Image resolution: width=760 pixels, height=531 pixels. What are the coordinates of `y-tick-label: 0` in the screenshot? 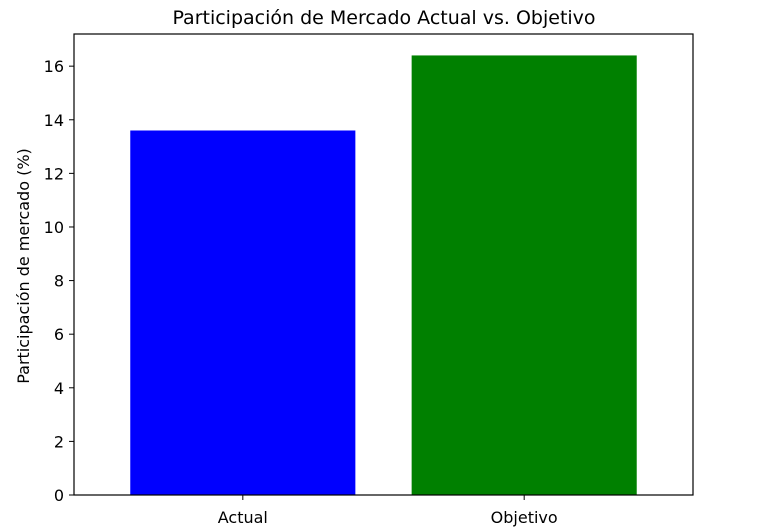 It's located at (59, 495).